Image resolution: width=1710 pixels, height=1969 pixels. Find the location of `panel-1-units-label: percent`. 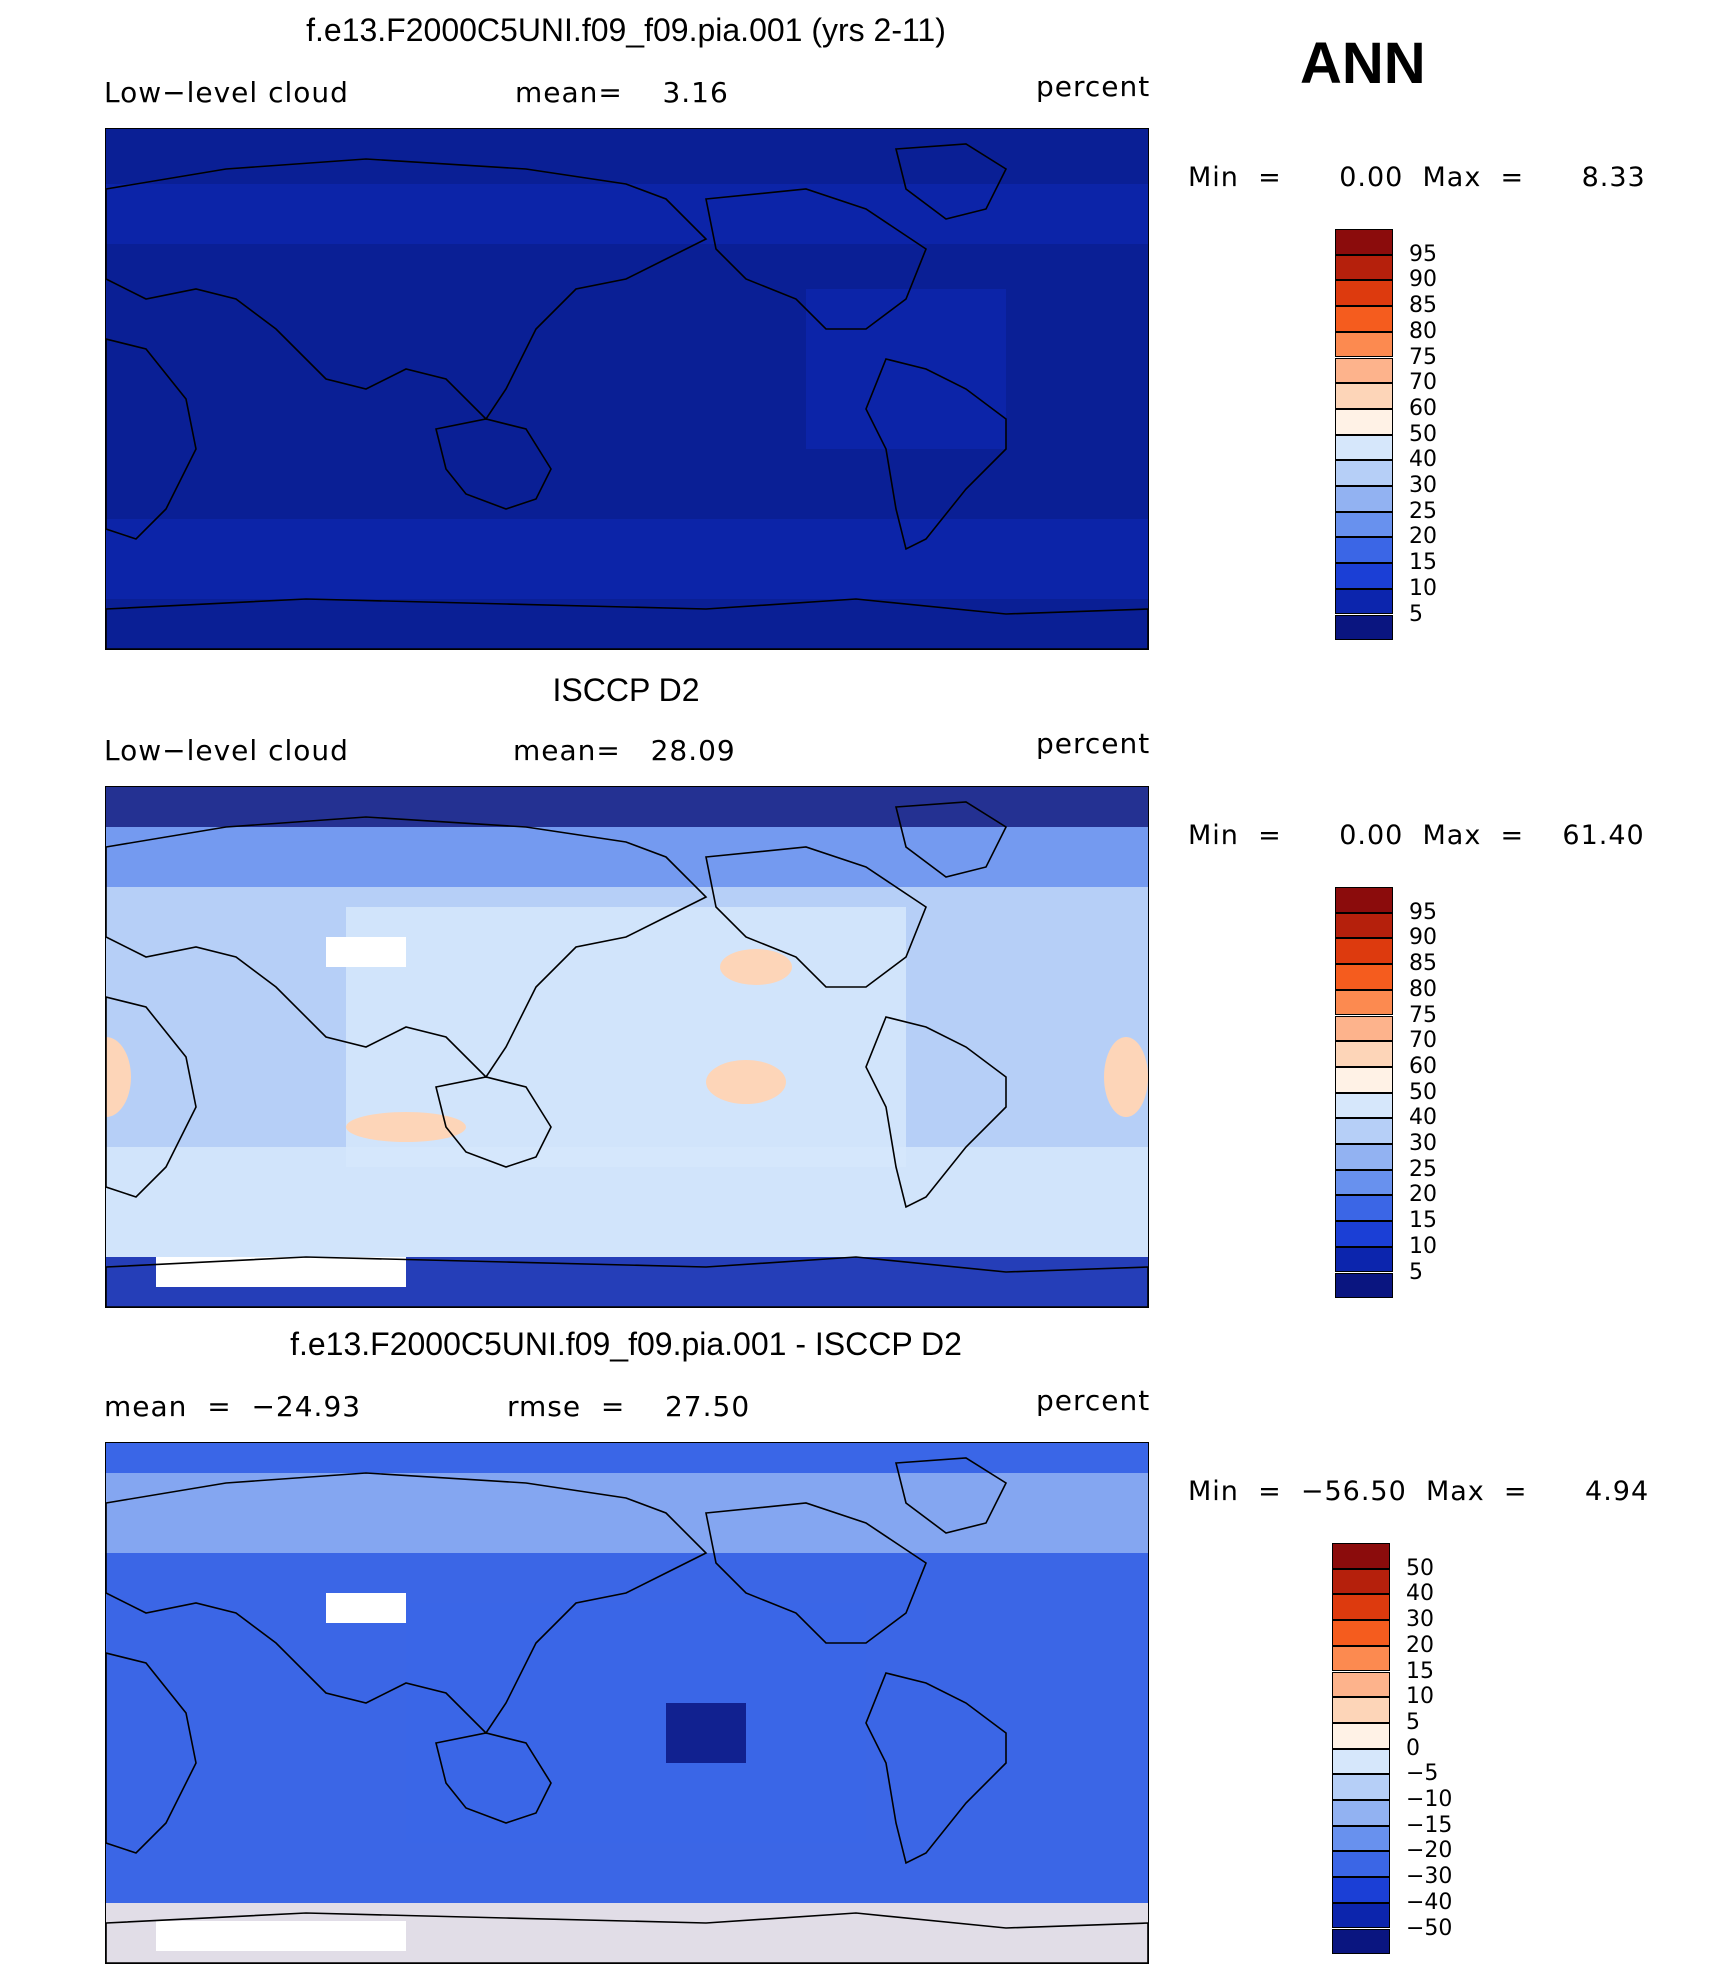

panel-1-units-label: percent is located at coordinates (1093, 86).